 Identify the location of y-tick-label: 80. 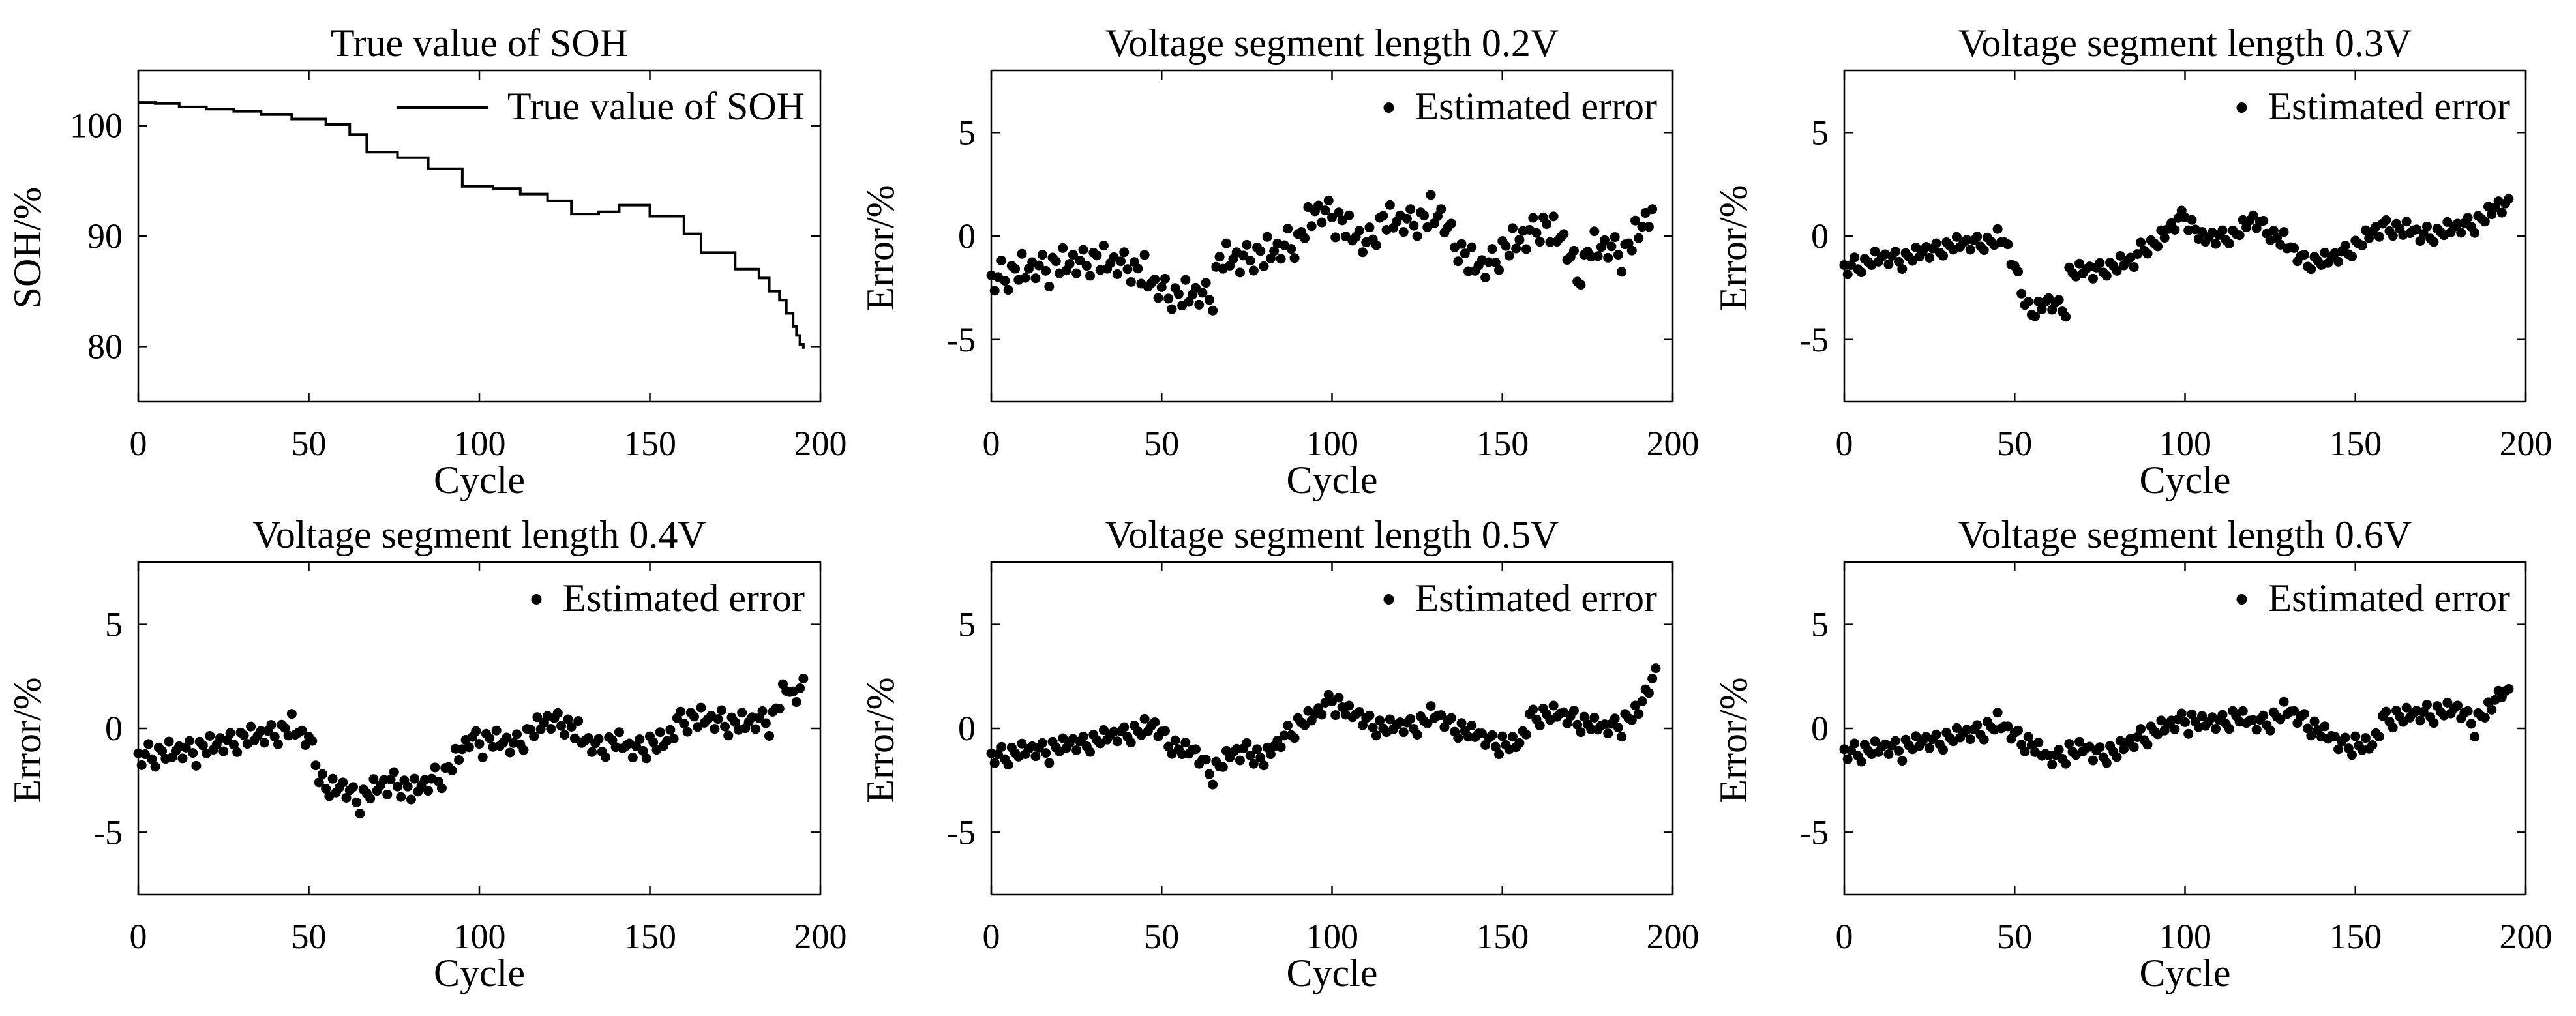
(105, 346).